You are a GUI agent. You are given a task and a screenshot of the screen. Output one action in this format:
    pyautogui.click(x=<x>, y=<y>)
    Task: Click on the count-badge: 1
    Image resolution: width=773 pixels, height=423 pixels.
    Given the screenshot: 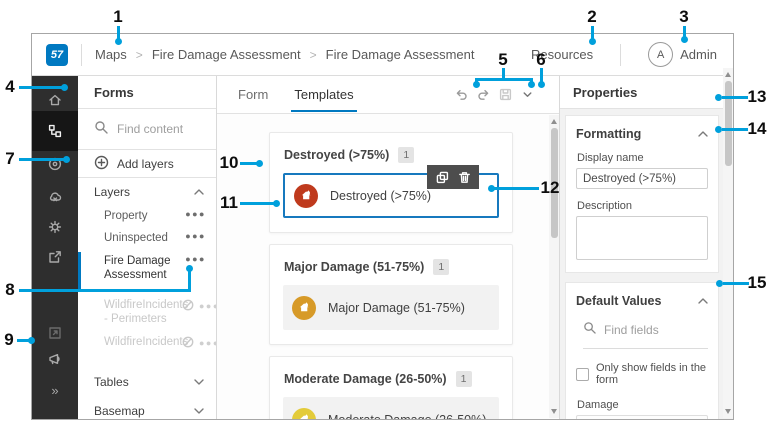 What is the action you would take?
    pyautogui.click(x=406, y=155)
    